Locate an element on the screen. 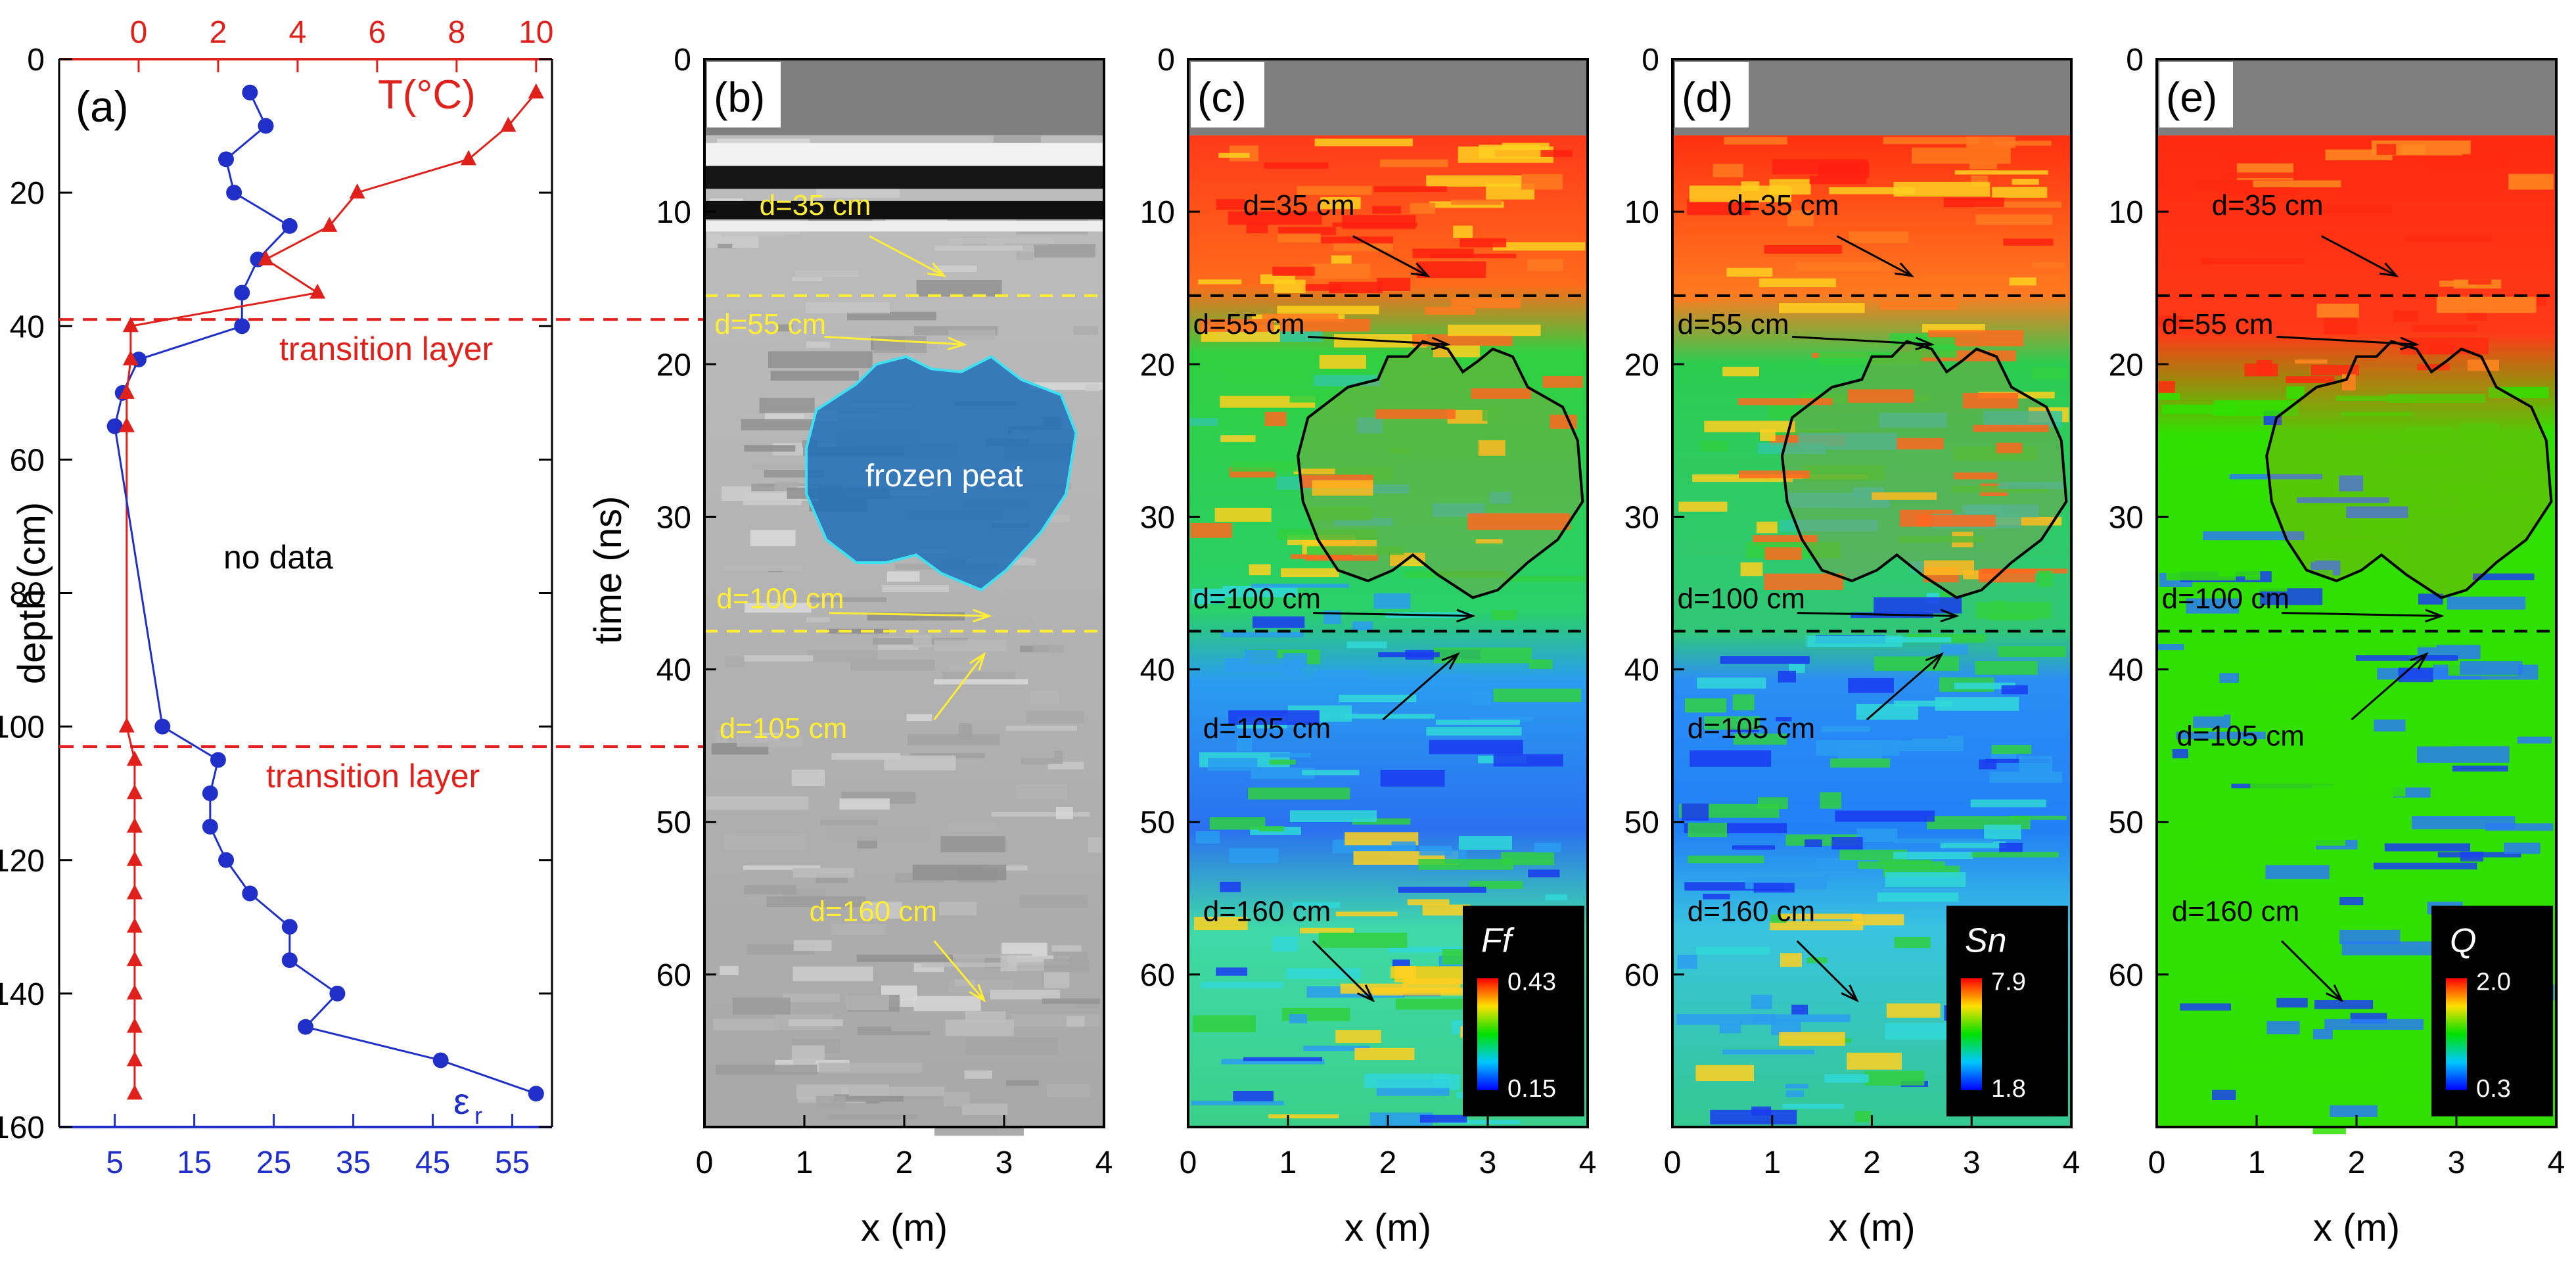 This screenshot has height=1267, width=2576. x-axis-label: x (m) is located at coordinates (1388, 1228).